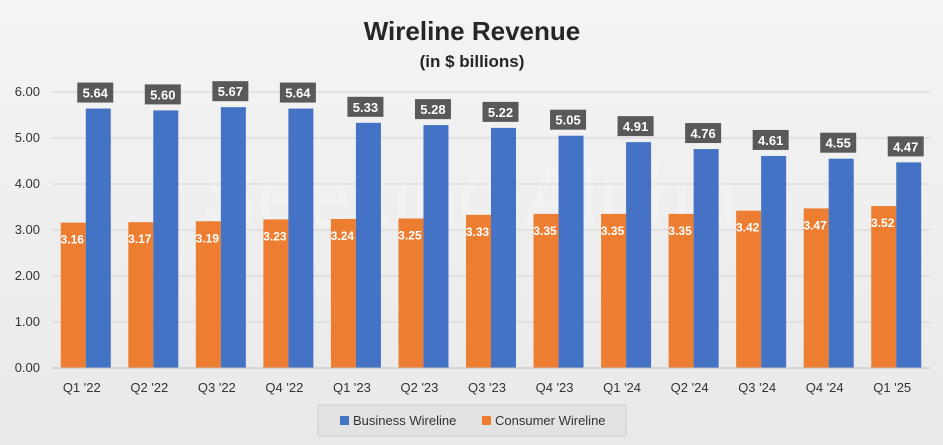 The height and width of the screenshot is (445, 943). I want to click on x-tick-label: Q3 '24, so click(757, 387).